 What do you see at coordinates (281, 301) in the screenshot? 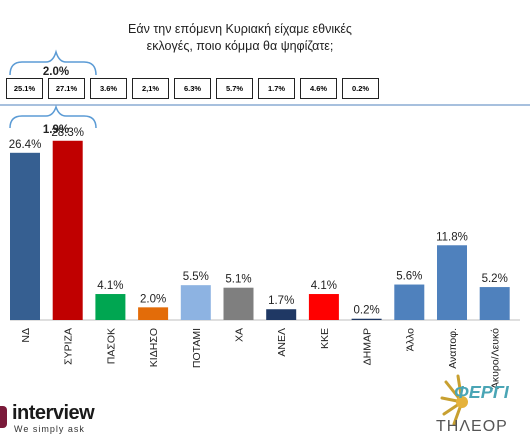
I see `bar-value-label: 1.7%` at bounding box center [281, 301].